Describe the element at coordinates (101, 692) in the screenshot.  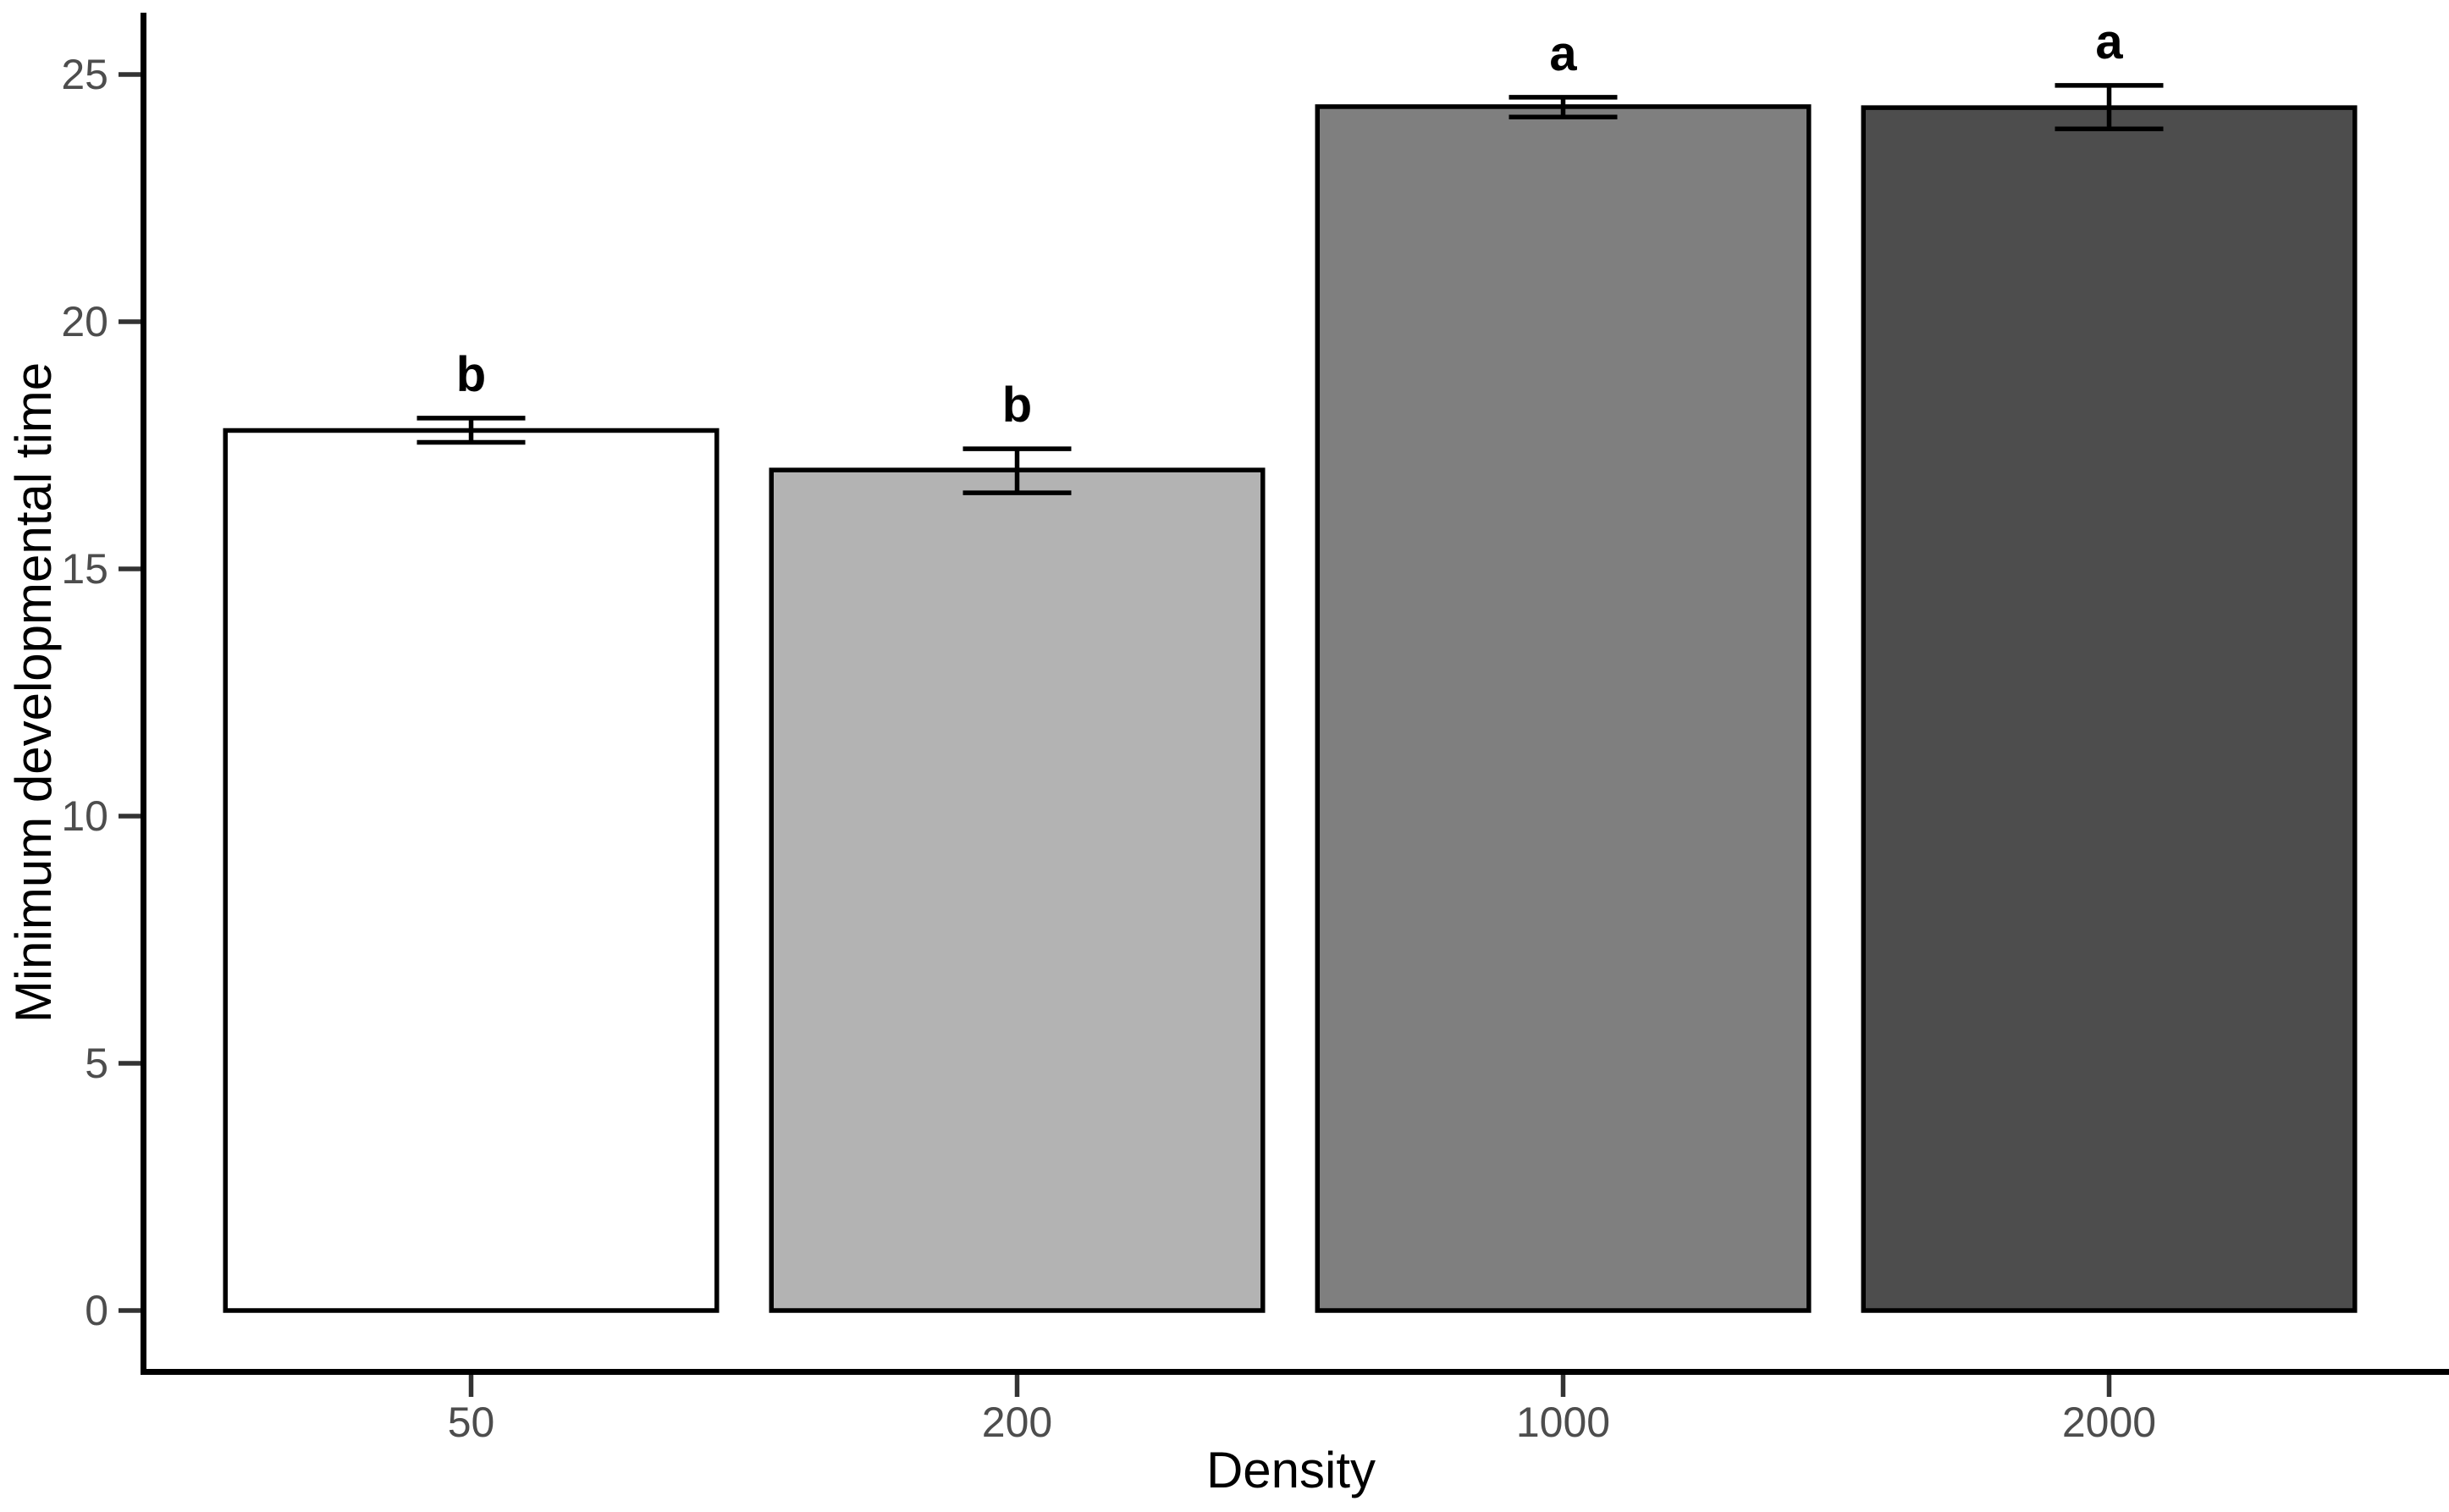
I see `y-axis-ticks-layer: 0 5 10 15 20 25` at that location.